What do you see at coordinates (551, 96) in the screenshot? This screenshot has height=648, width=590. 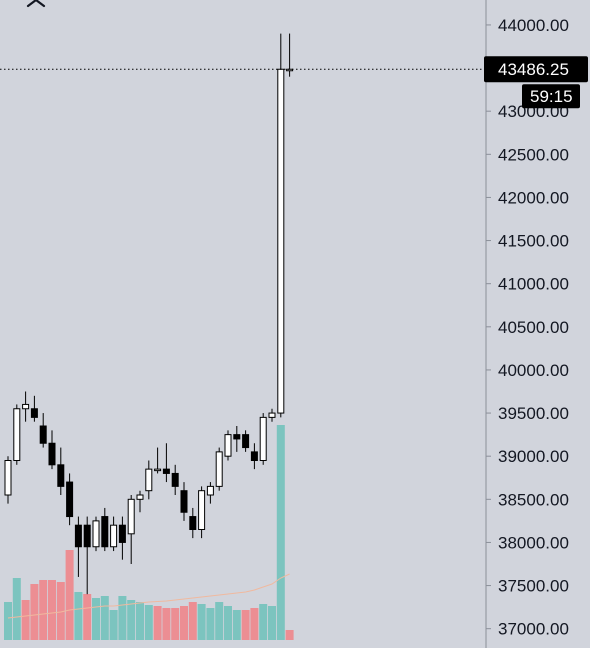 I see `countdown-value: 59:15` at bounding box center [551, 96].